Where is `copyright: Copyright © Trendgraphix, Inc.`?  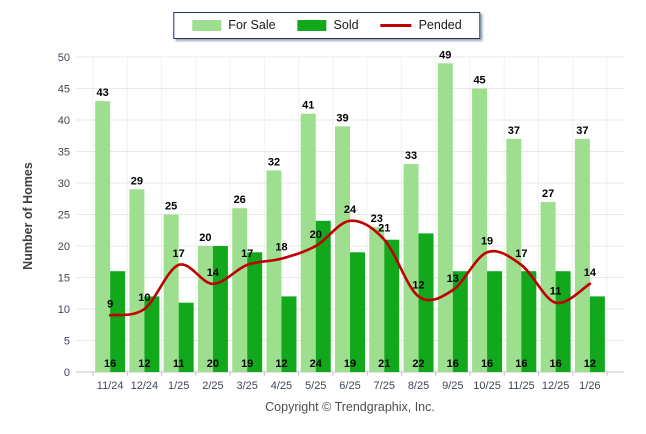 copyright: Copyright © Trendgraphix, Inc. is located at coordinates (350, 407).